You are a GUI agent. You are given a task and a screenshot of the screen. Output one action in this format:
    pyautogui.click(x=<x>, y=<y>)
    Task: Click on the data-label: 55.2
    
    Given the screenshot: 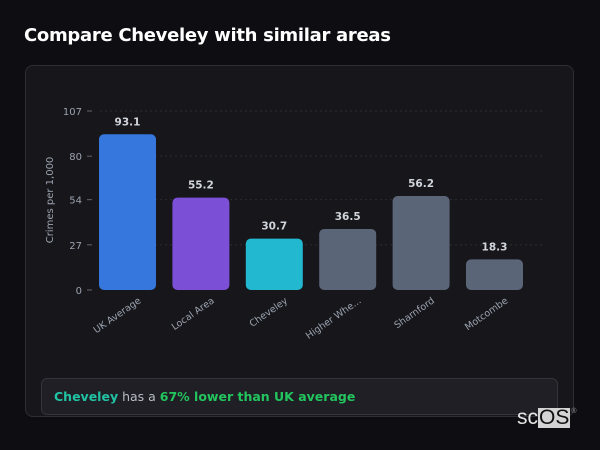 What is the action you would take?
    pyautogui.click(x=201, y=186)
    